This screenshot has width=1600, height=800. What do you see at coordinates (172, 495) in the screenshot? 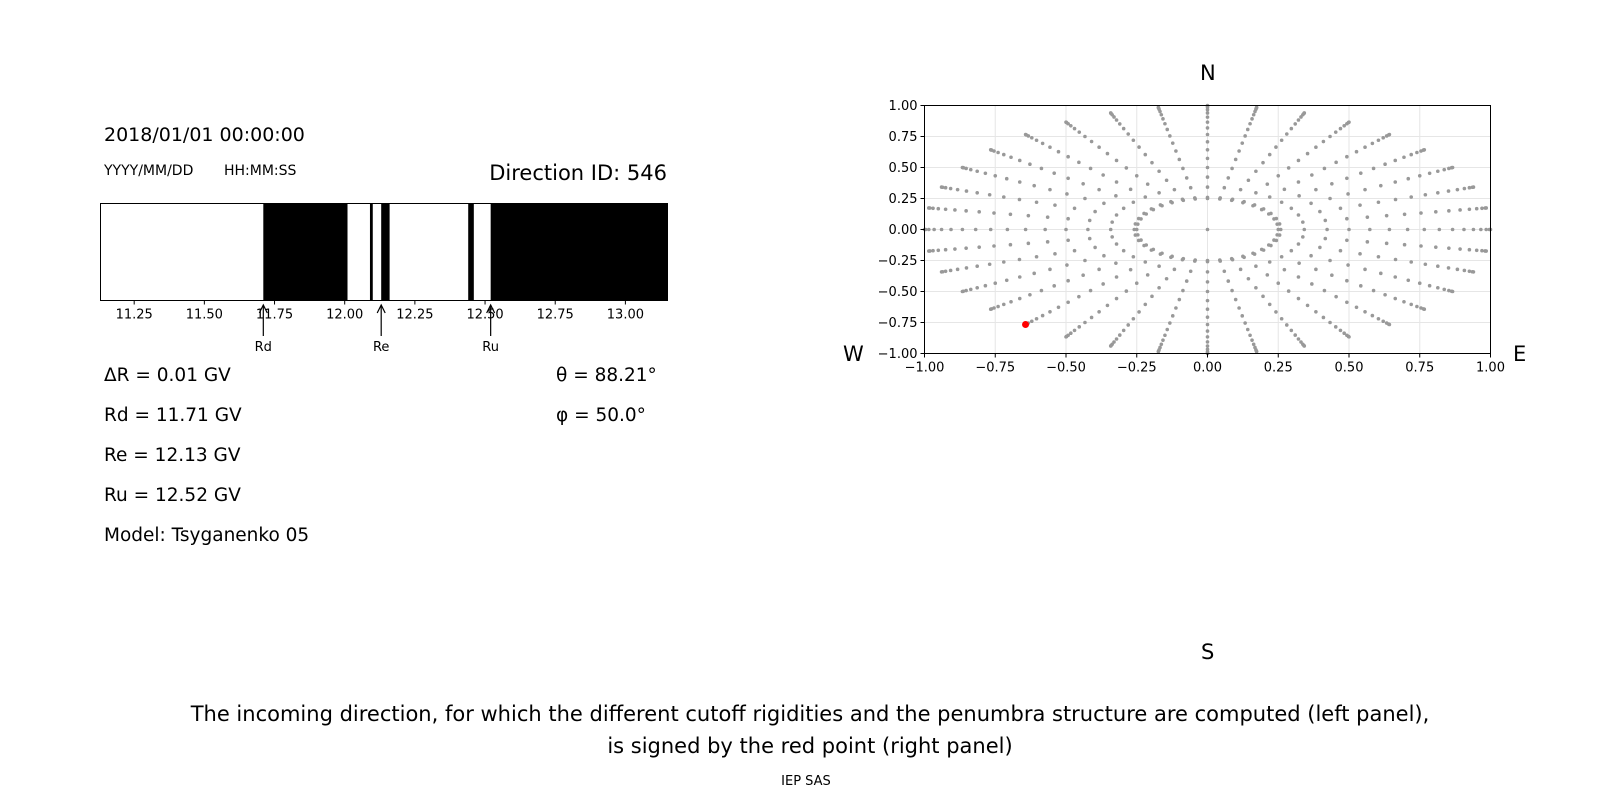
I see `ru-value: Ru = 12.52 GV` at bounding box center [172, 495].